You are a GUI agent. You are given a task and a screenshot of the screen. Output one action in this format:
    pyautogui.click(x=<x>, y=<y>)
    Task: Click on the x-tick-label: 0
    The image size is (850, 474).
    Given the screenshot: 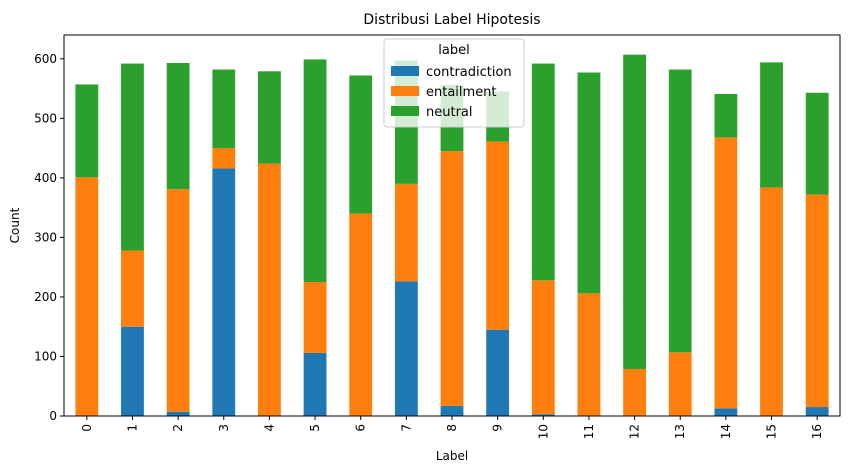 What is the action you would take?
    pyautogui.click(x=87, y=428)
    